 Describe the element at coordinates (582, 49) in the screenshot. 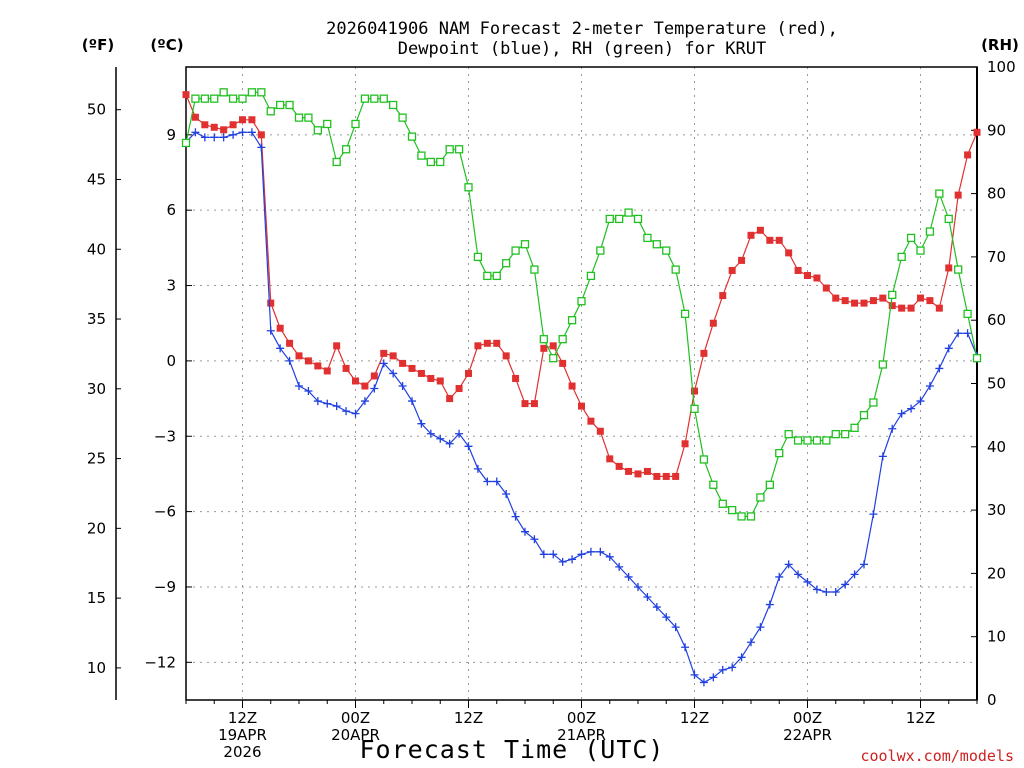

I see `chart-title-line-2: Dewpoint (blue), RH (green) for KRUT` at that location.